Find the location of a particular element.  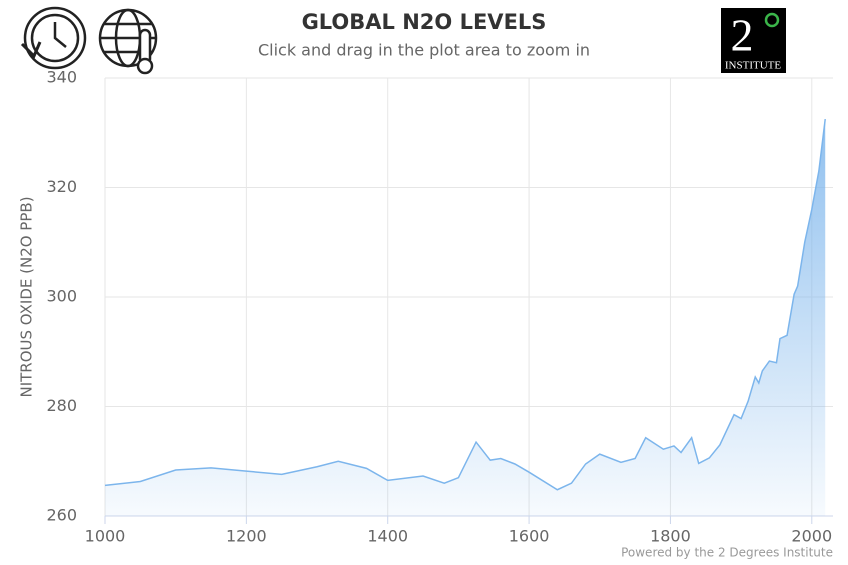

chart-title: GLOBAL N2O LEVELS is located at coordinates (424, 22).